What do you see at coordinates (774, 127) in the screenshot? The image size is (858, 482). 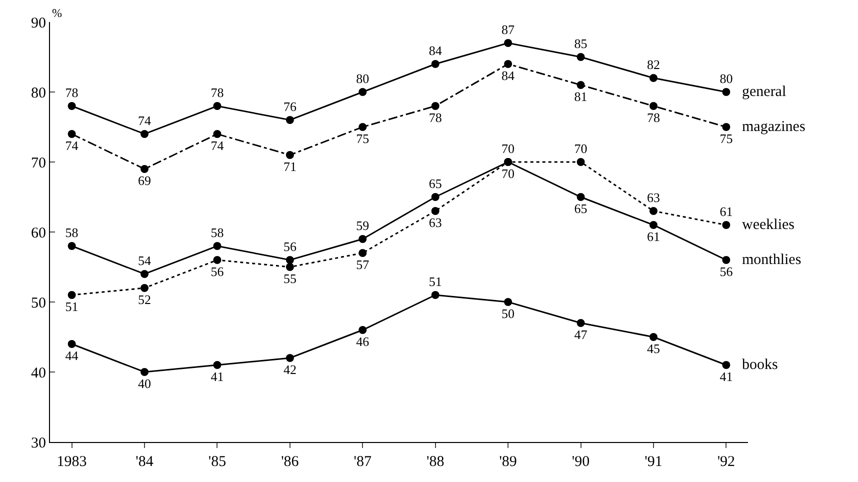 I see `series-label: magazines` at bounding box center [774, 127].